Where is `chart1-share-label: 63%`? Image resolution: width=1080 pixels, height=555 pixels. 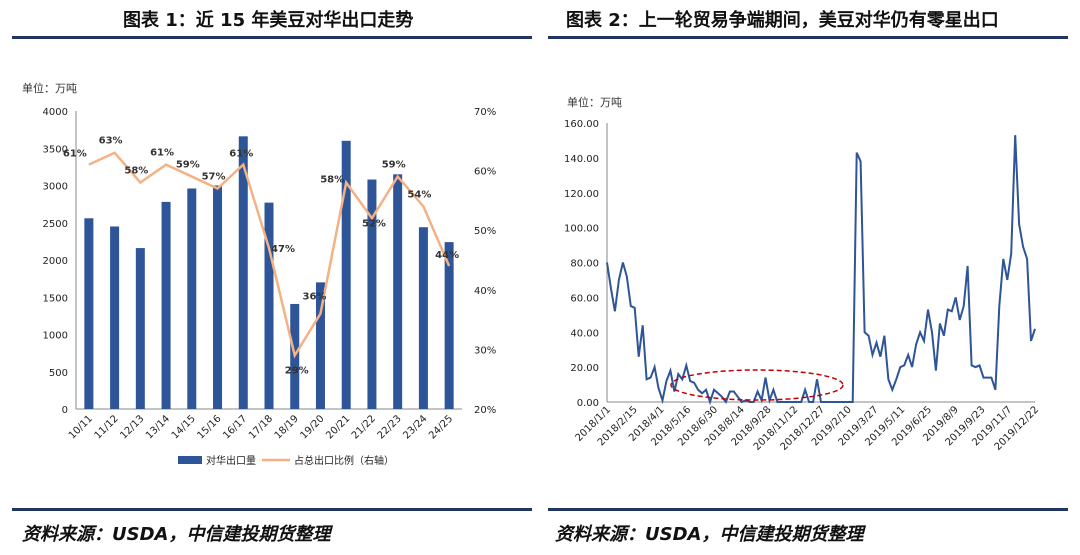 chart1-share-label: 63% is located at coordinates (111, 141).